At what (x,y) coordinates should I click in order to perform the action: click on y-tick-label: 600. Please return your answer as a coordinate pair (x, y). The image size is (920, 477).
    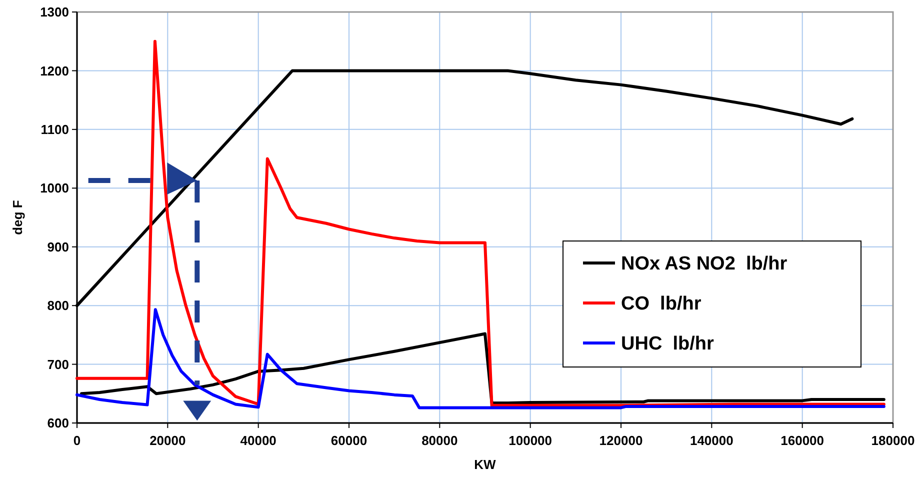
    Looking at the image, I should click on (58, 423).